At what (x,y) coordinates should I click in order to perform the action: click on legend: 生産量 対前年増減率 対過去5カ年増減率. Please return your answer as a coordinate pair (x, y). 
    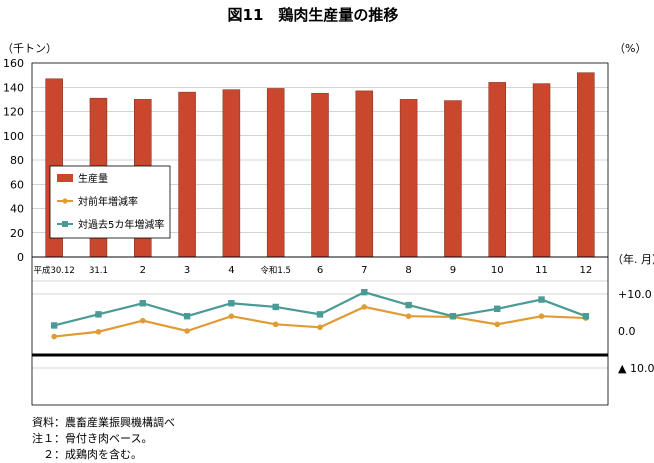
    Looking at the image, I should click on (110, 202).